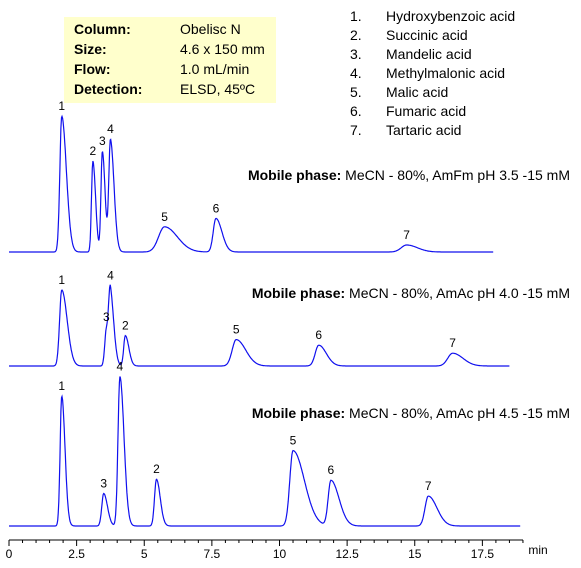 The image size is (581, 568). What do you see at coordinates (108, 89) in the screenshot?
I see `condition-key: Detection:` at bounding box center [108, 89].